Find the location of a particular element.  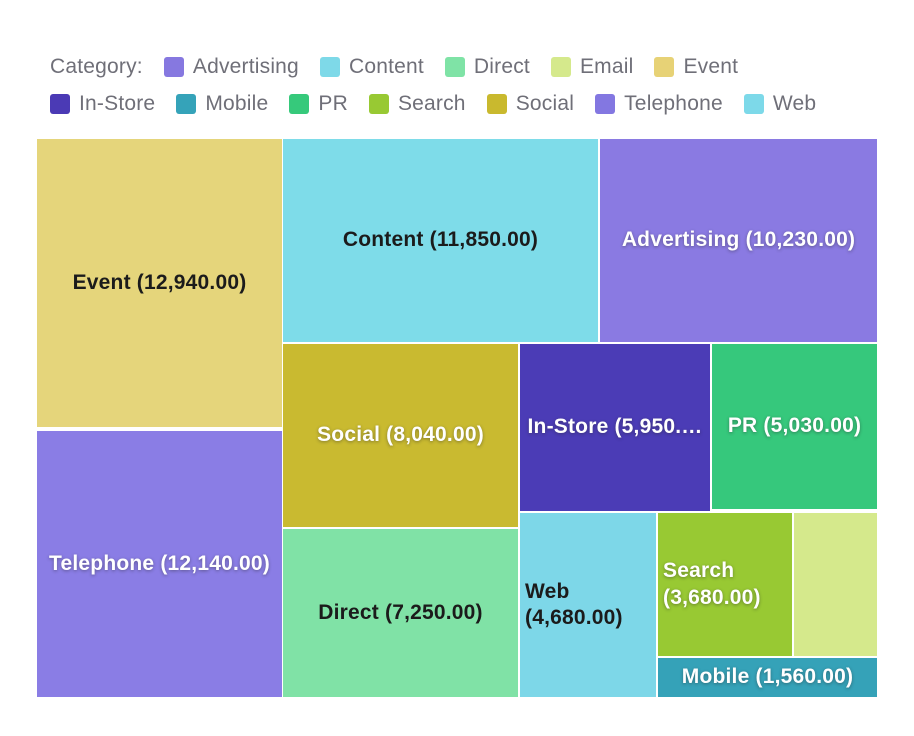

legend-item-social: Social is located at coordinates (530, 104).